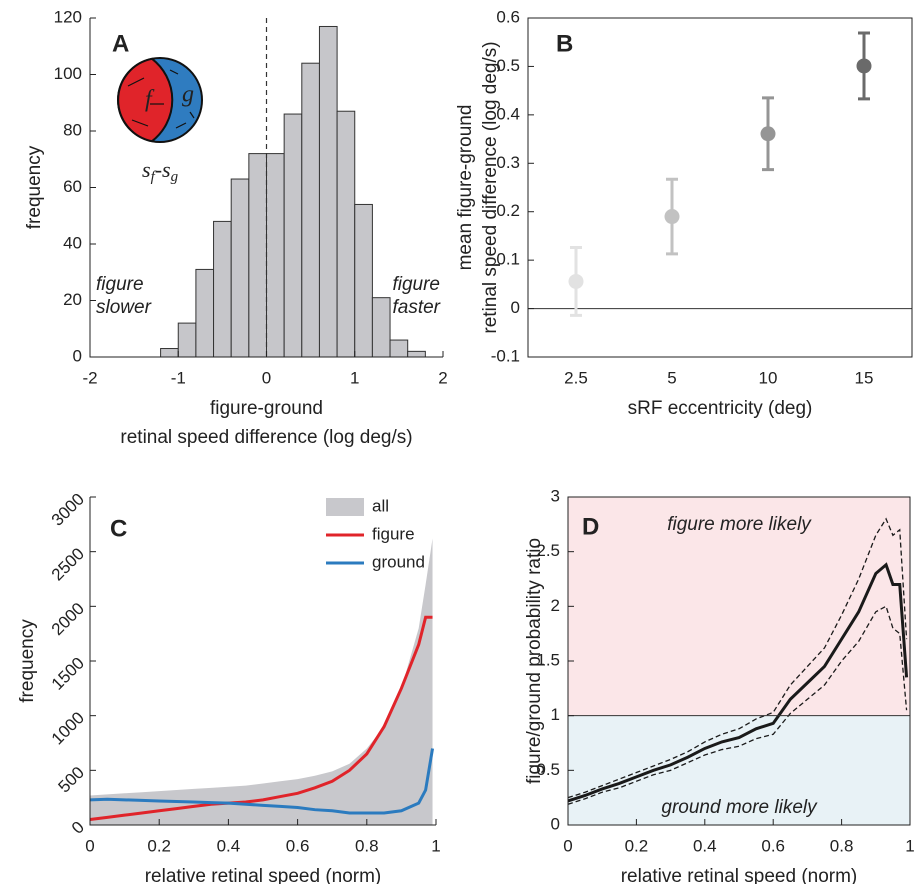  What do you see at coordinates (150, 100) in the screenshot?
I see `inset-label: f` at bounding box center [150, 100].